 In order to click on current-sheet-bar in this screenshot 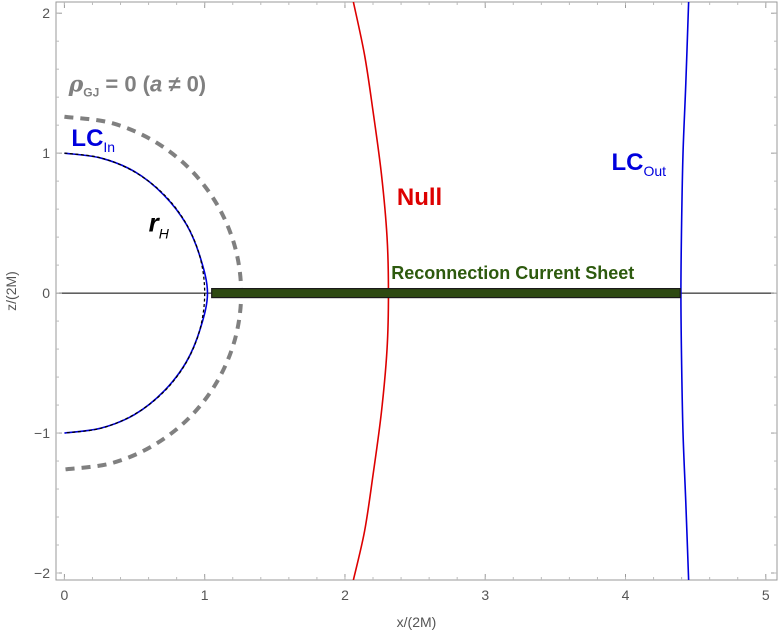, I will do `click(446, 293)`.